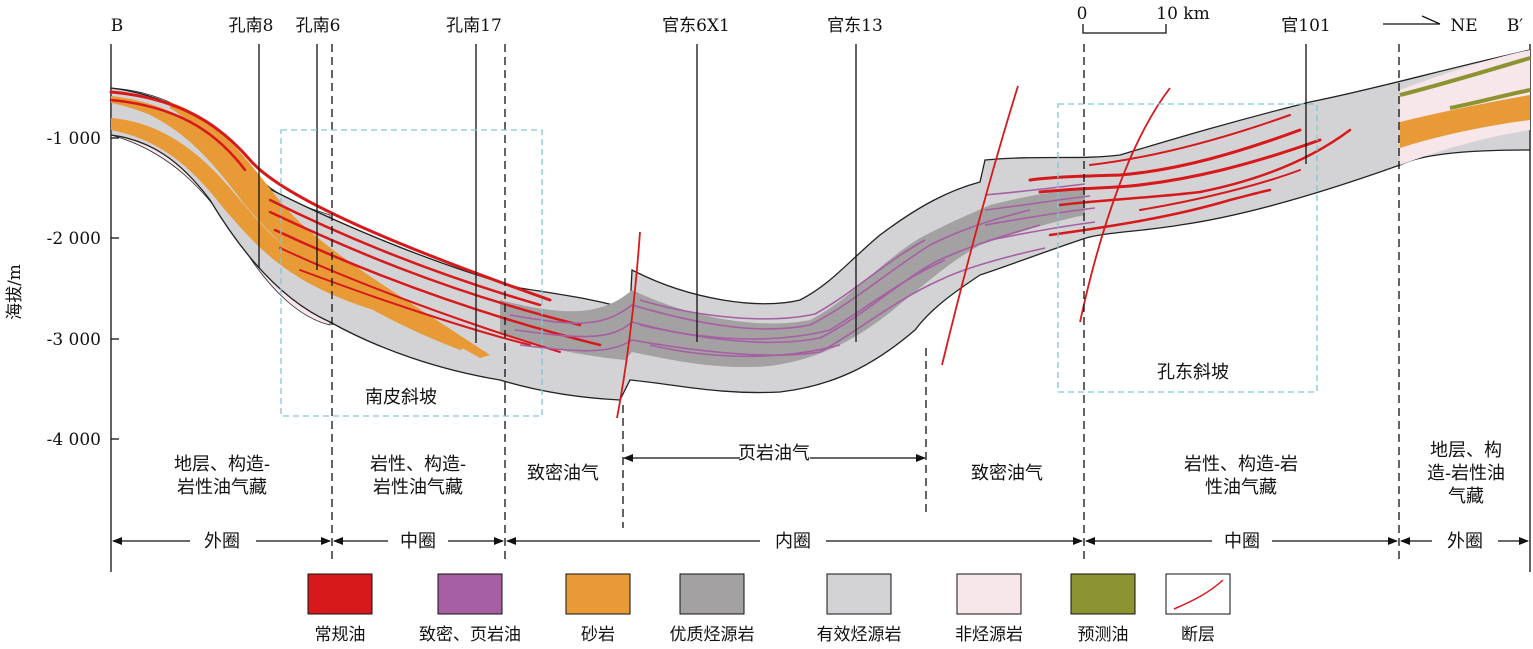 This screenshot has width=1533, height=649. What do you see at coordinates (1198, 594) in the screenshot?
I see `fault-legend-icon` at bounding box center [1198, 594].